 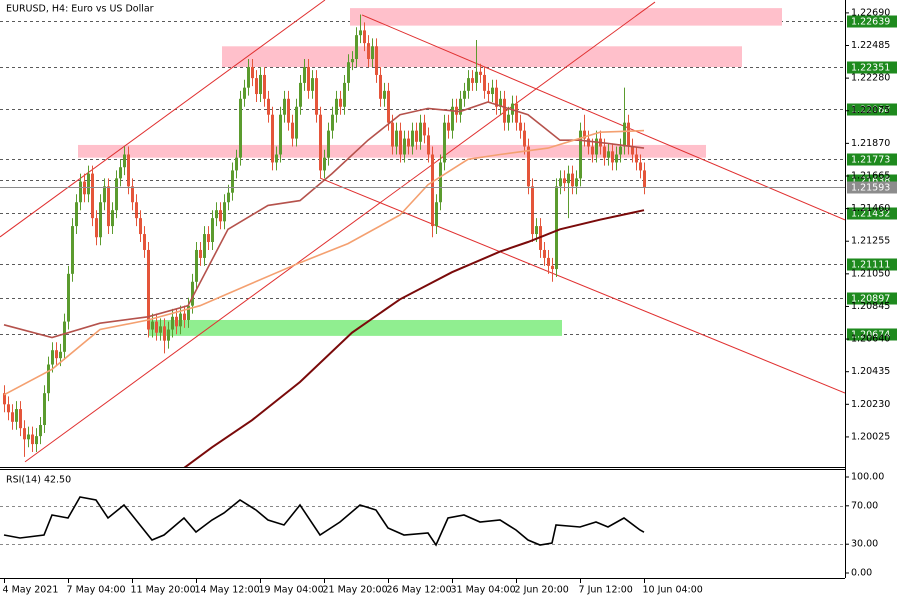 What do you see at coordinates (870, 371) in the screenshot?
I see `y-tick-label: 1.20435` at bounding box center [870, 371].